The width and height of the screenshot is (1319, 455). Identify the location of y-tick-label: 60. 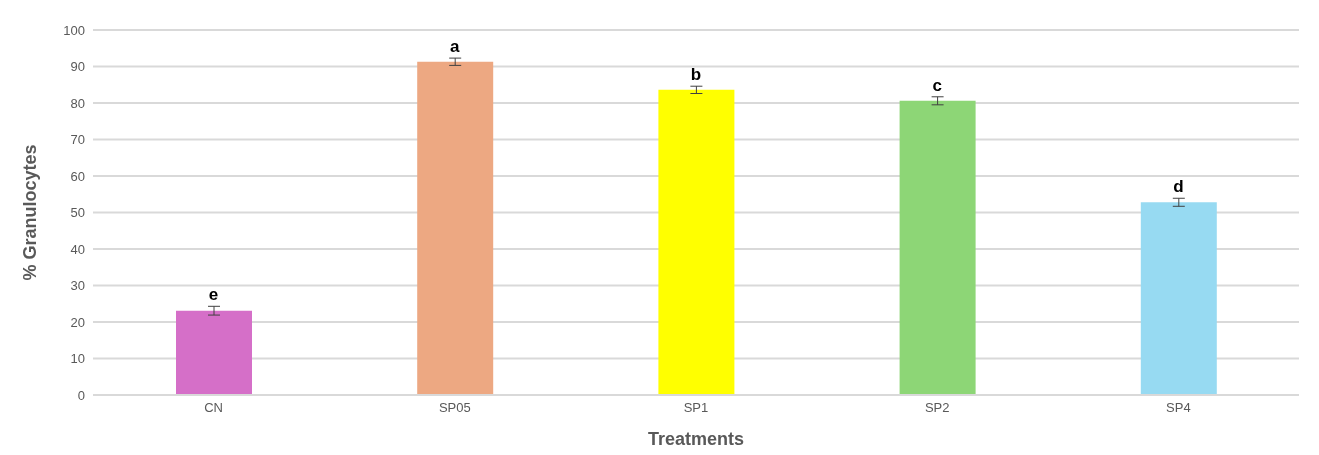
(77, 176).